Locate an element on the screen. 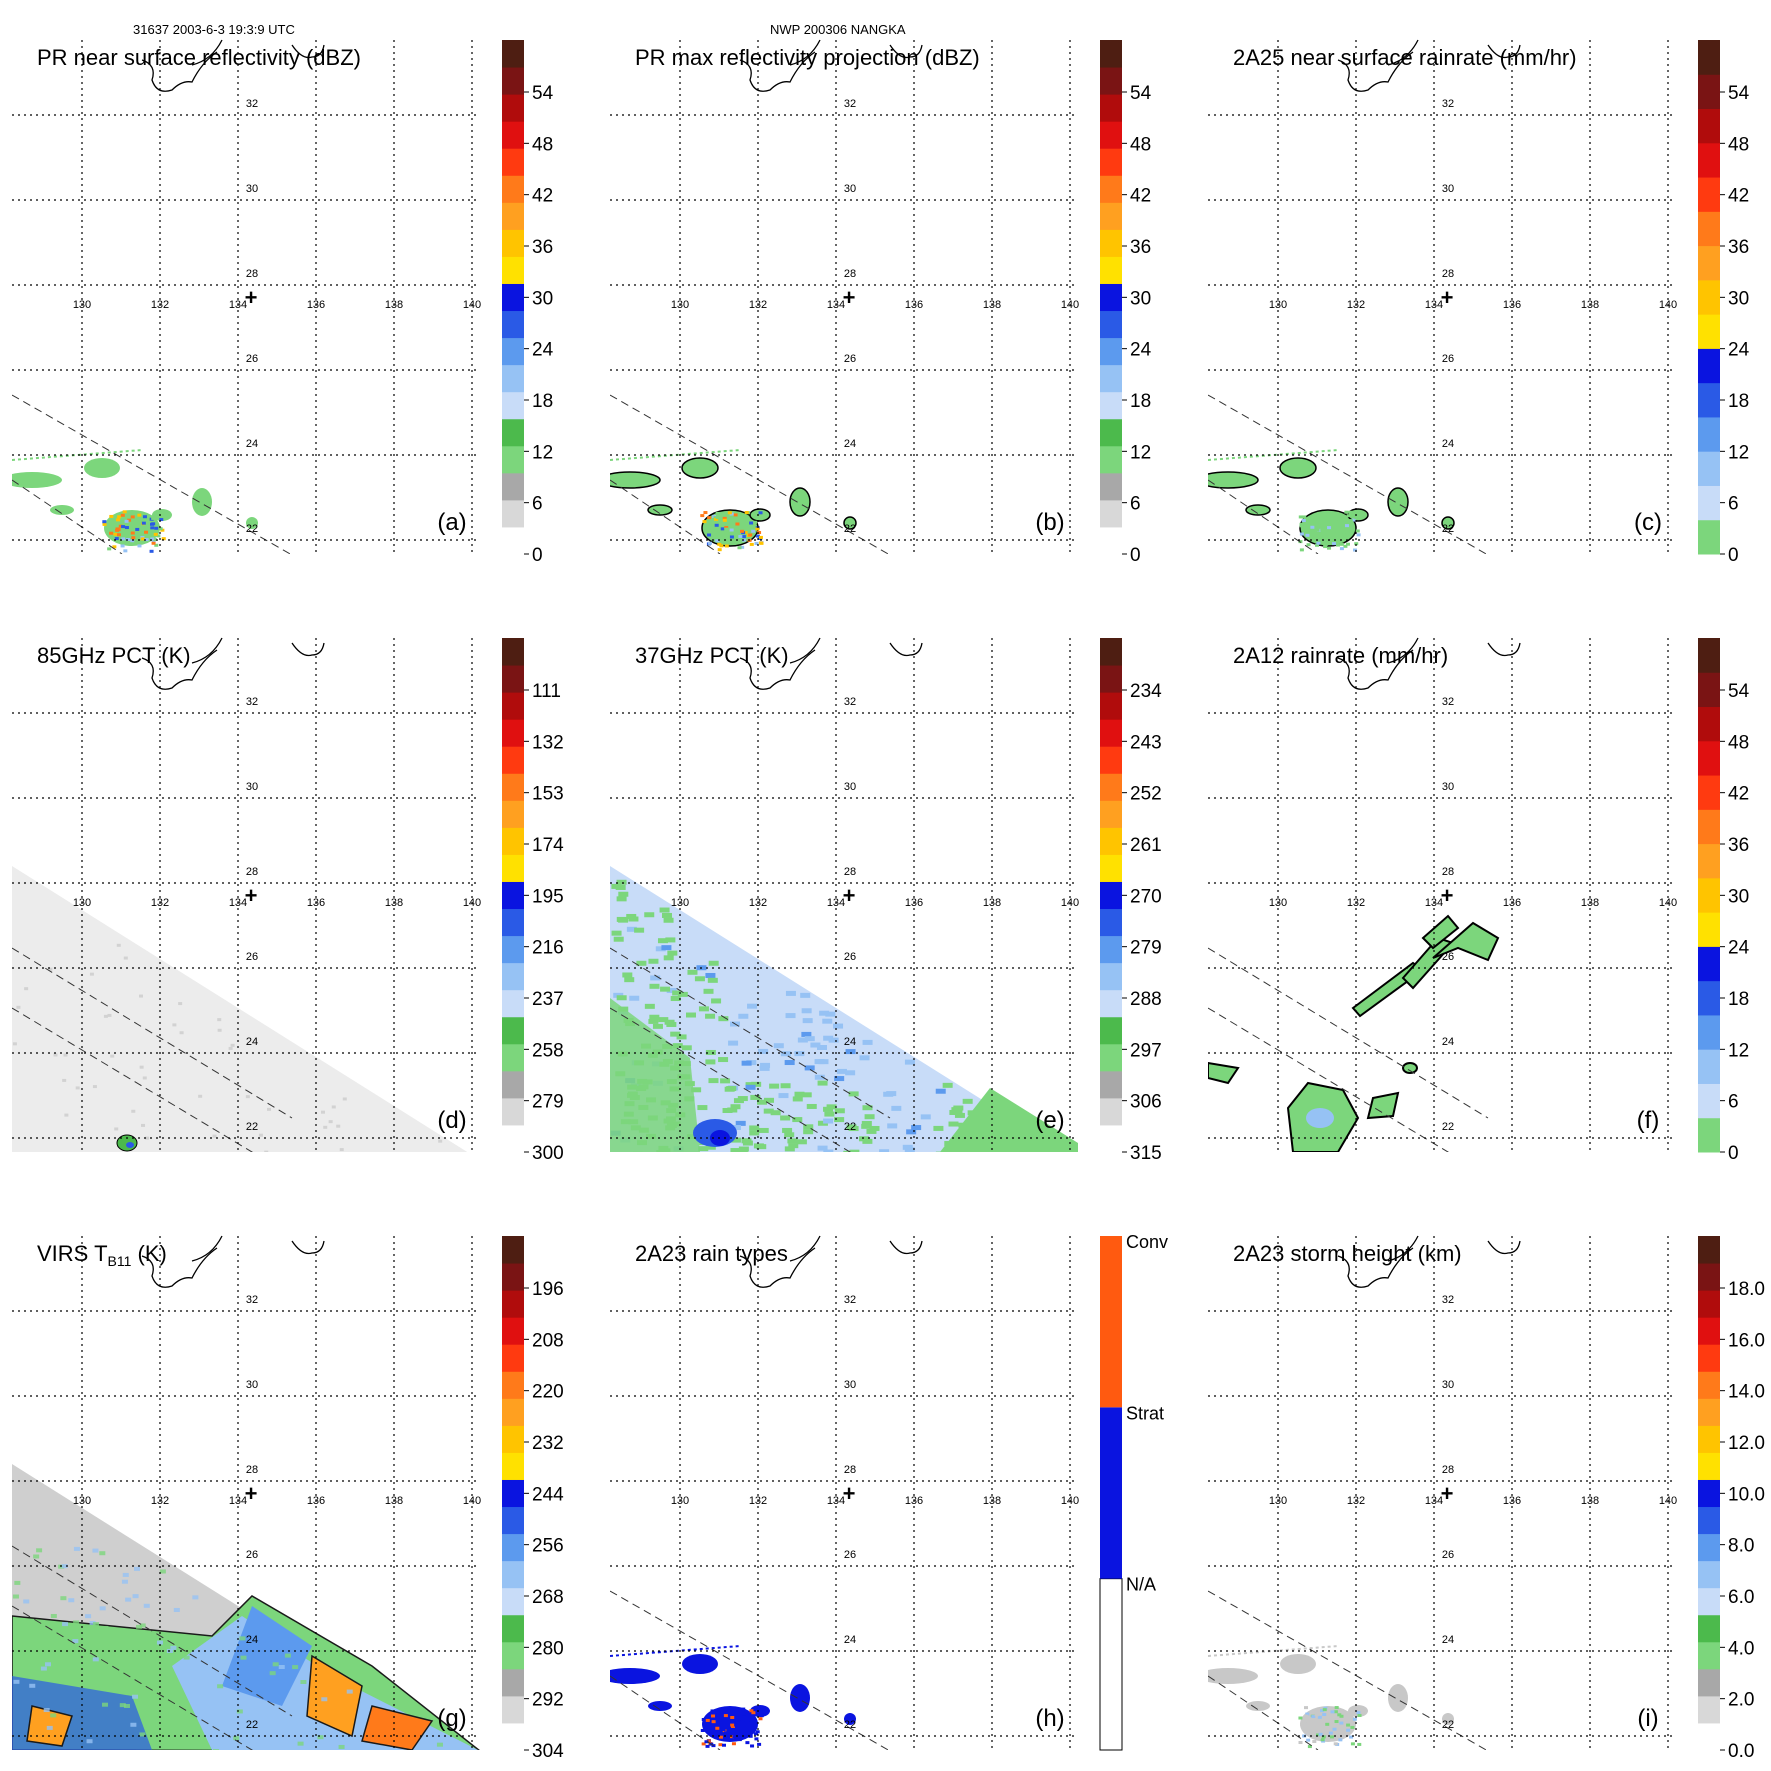 The width and height of the screenshot is (1771, 1771). lat-tick-label: 24 is located at coordinates (1448, 1042).